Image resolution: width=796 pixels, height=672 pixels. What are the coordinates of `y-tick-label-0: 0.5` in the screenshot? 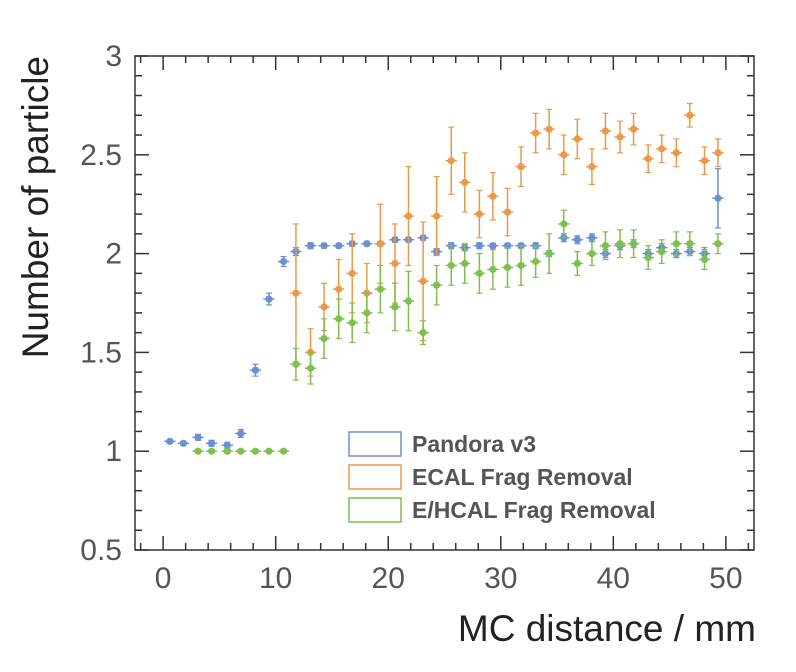 It's located at (101, 550).